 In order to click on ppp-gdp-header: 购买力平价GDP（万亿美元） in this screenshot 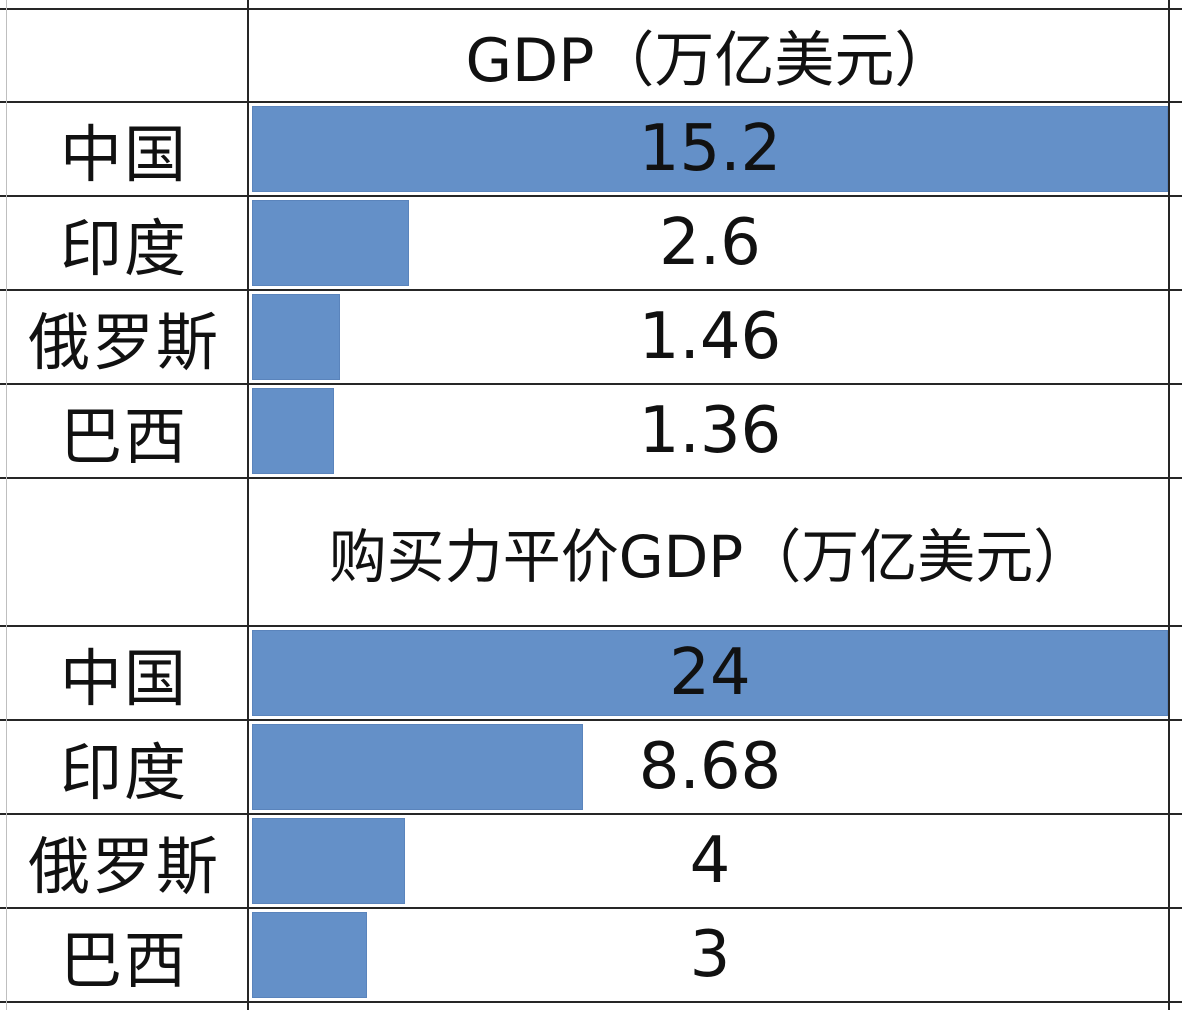, I will do `click(710, 557)`.